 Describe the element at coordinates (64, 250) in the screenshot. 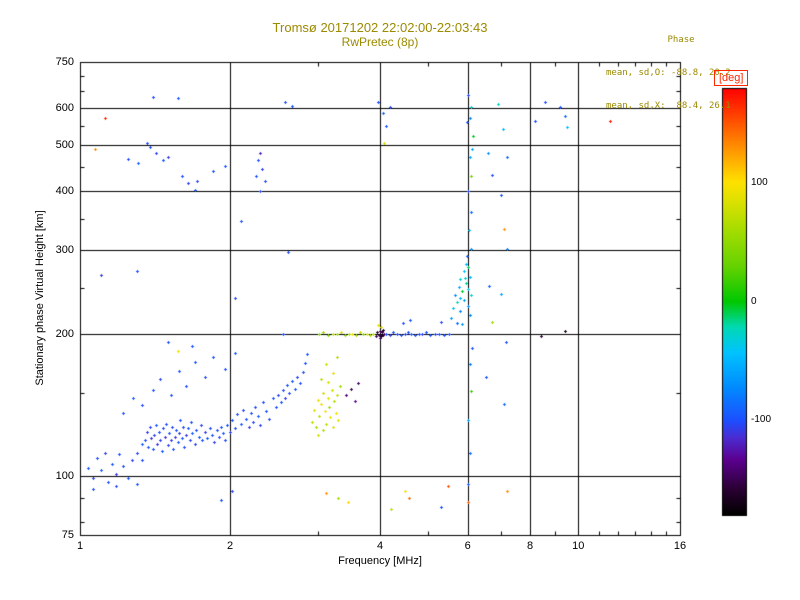

I see `y-tick-label: 300` at that location.